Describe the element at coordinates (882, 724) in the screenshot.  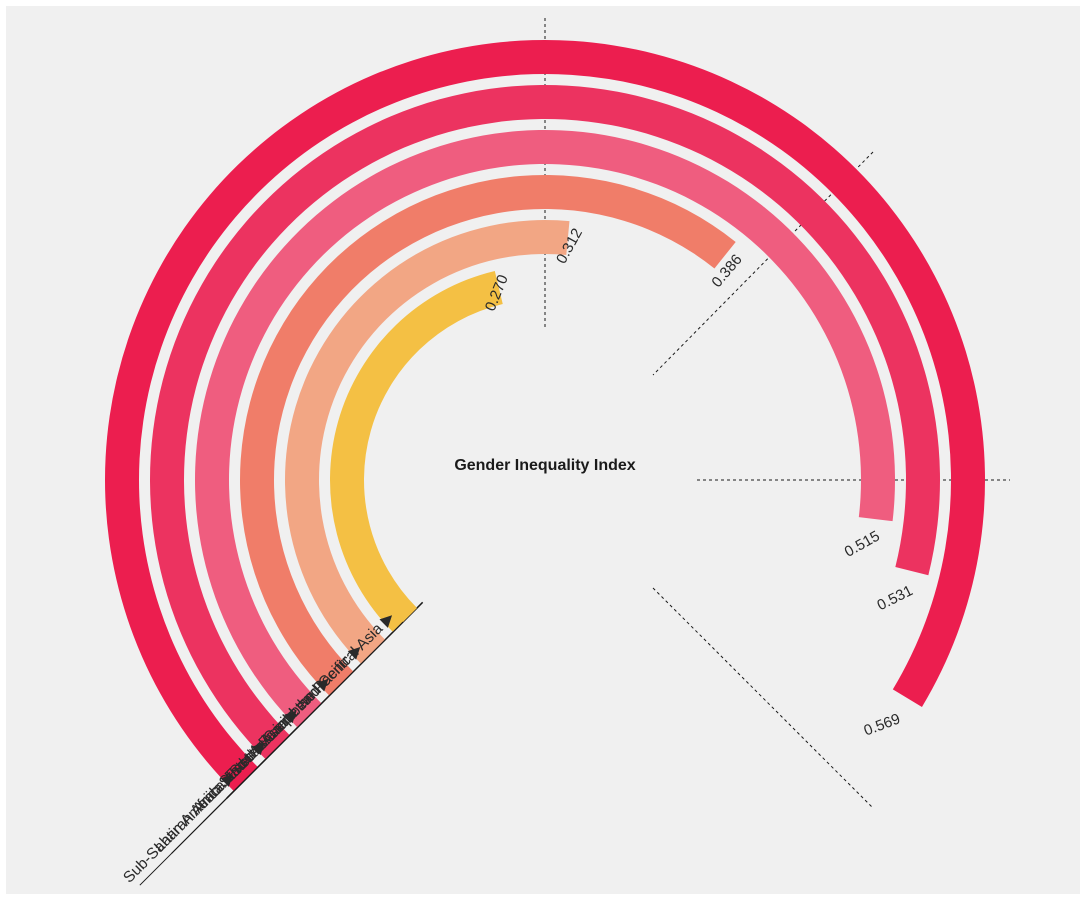
I see `value-label-0: 0.569` at that location.